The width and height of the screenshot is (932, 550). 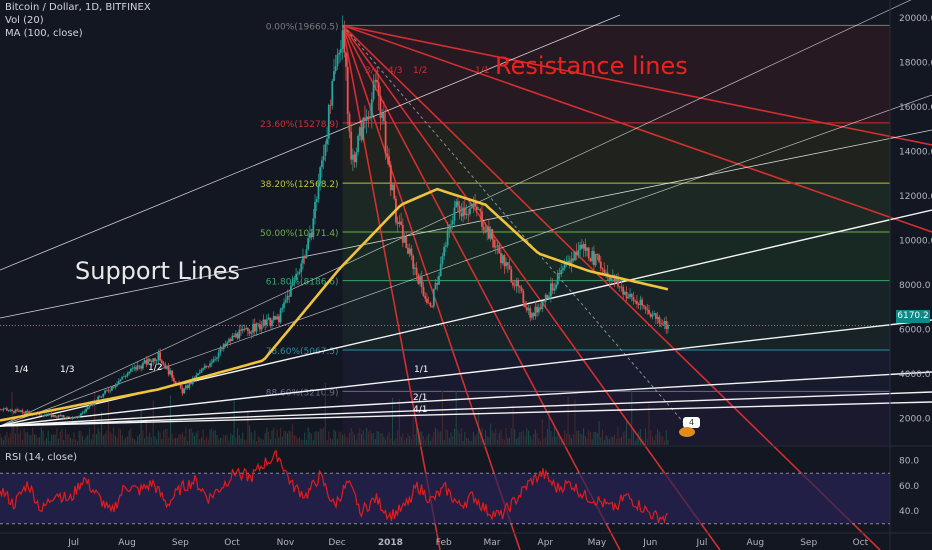 What do you see at coordinates (336, 543) in the screenshot?
I see `time-tick-label: Dec` at bounding box center [336, 543].